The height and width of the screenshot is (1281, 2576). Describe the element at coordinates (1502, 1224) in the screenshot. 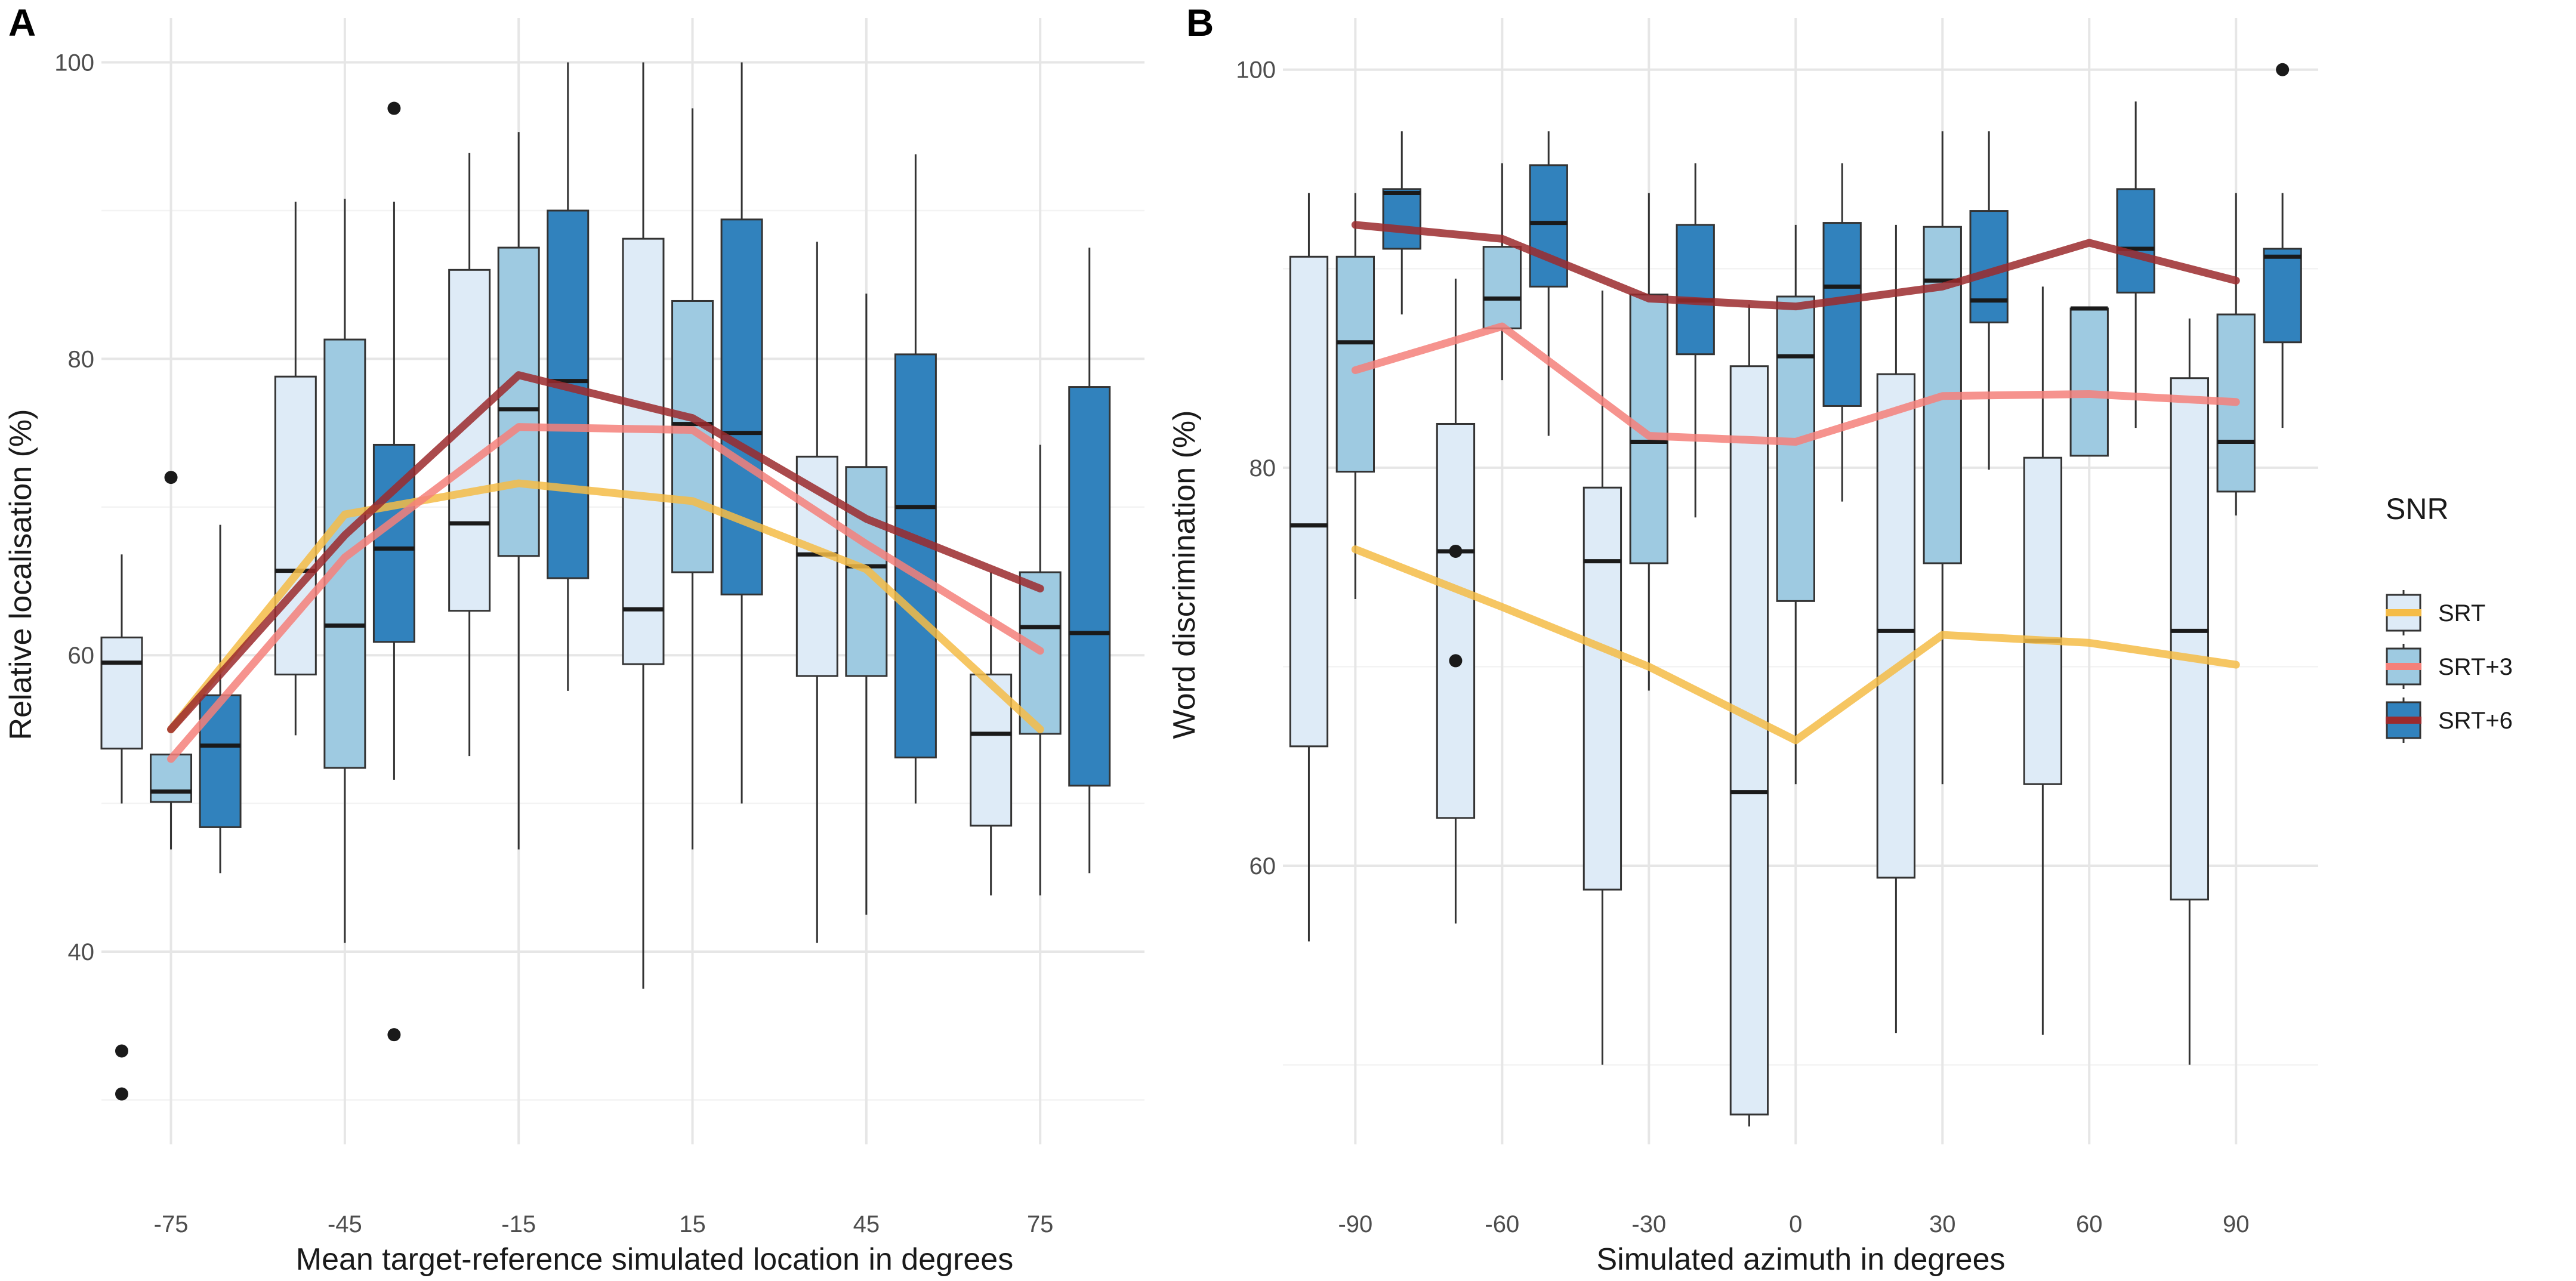

I see `panel-b-x-tick-label: -60` at that location.